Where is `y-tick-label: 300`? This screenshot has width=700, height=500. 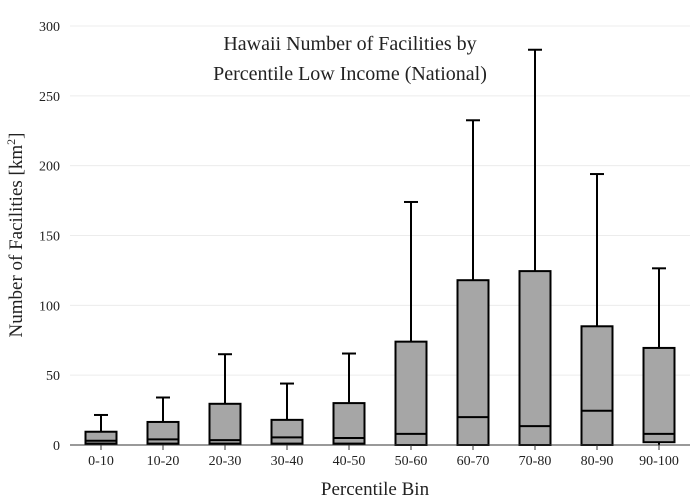
y-tick-label: 300 is located at coordinates (49, 27).